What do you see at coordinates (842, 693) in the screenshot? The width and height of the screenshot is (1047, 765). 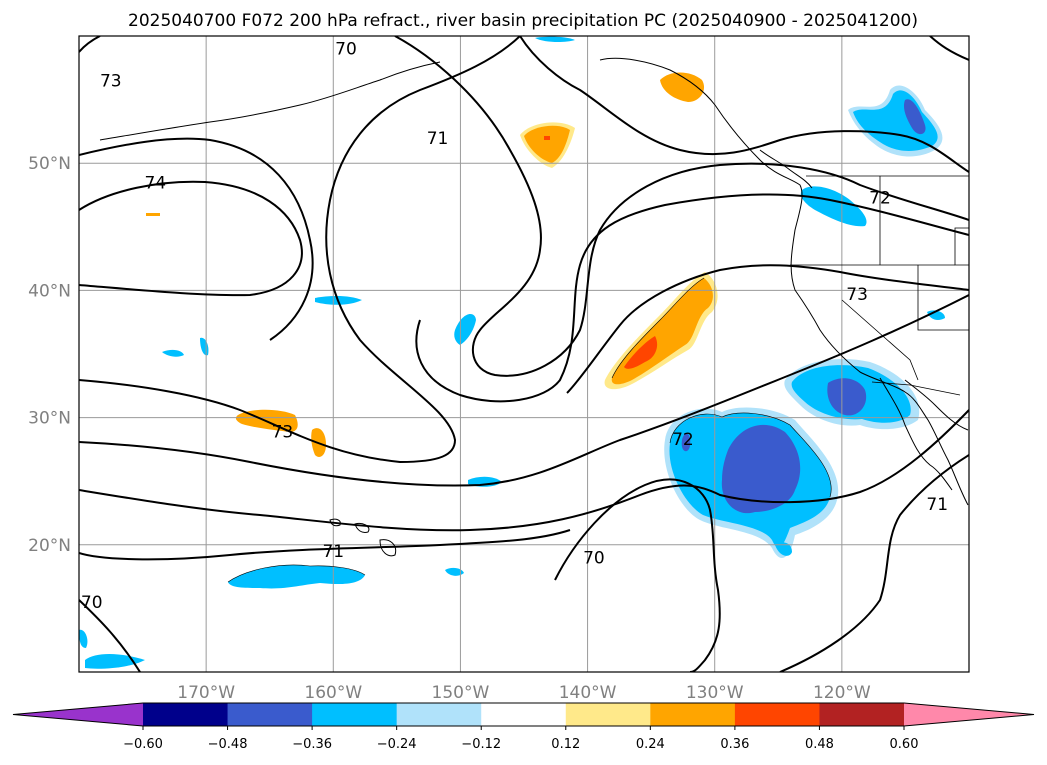 I see `x-tick-label: 120°W` at bounding box center [842, 693].